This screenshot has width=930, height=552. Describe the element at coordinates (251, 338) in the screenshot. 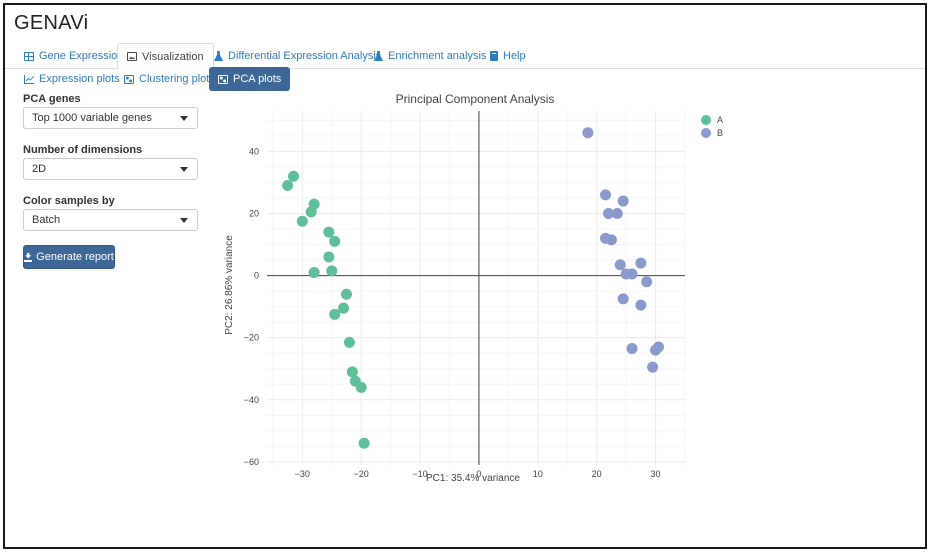

I see `y-tick-label: −20` at that location.